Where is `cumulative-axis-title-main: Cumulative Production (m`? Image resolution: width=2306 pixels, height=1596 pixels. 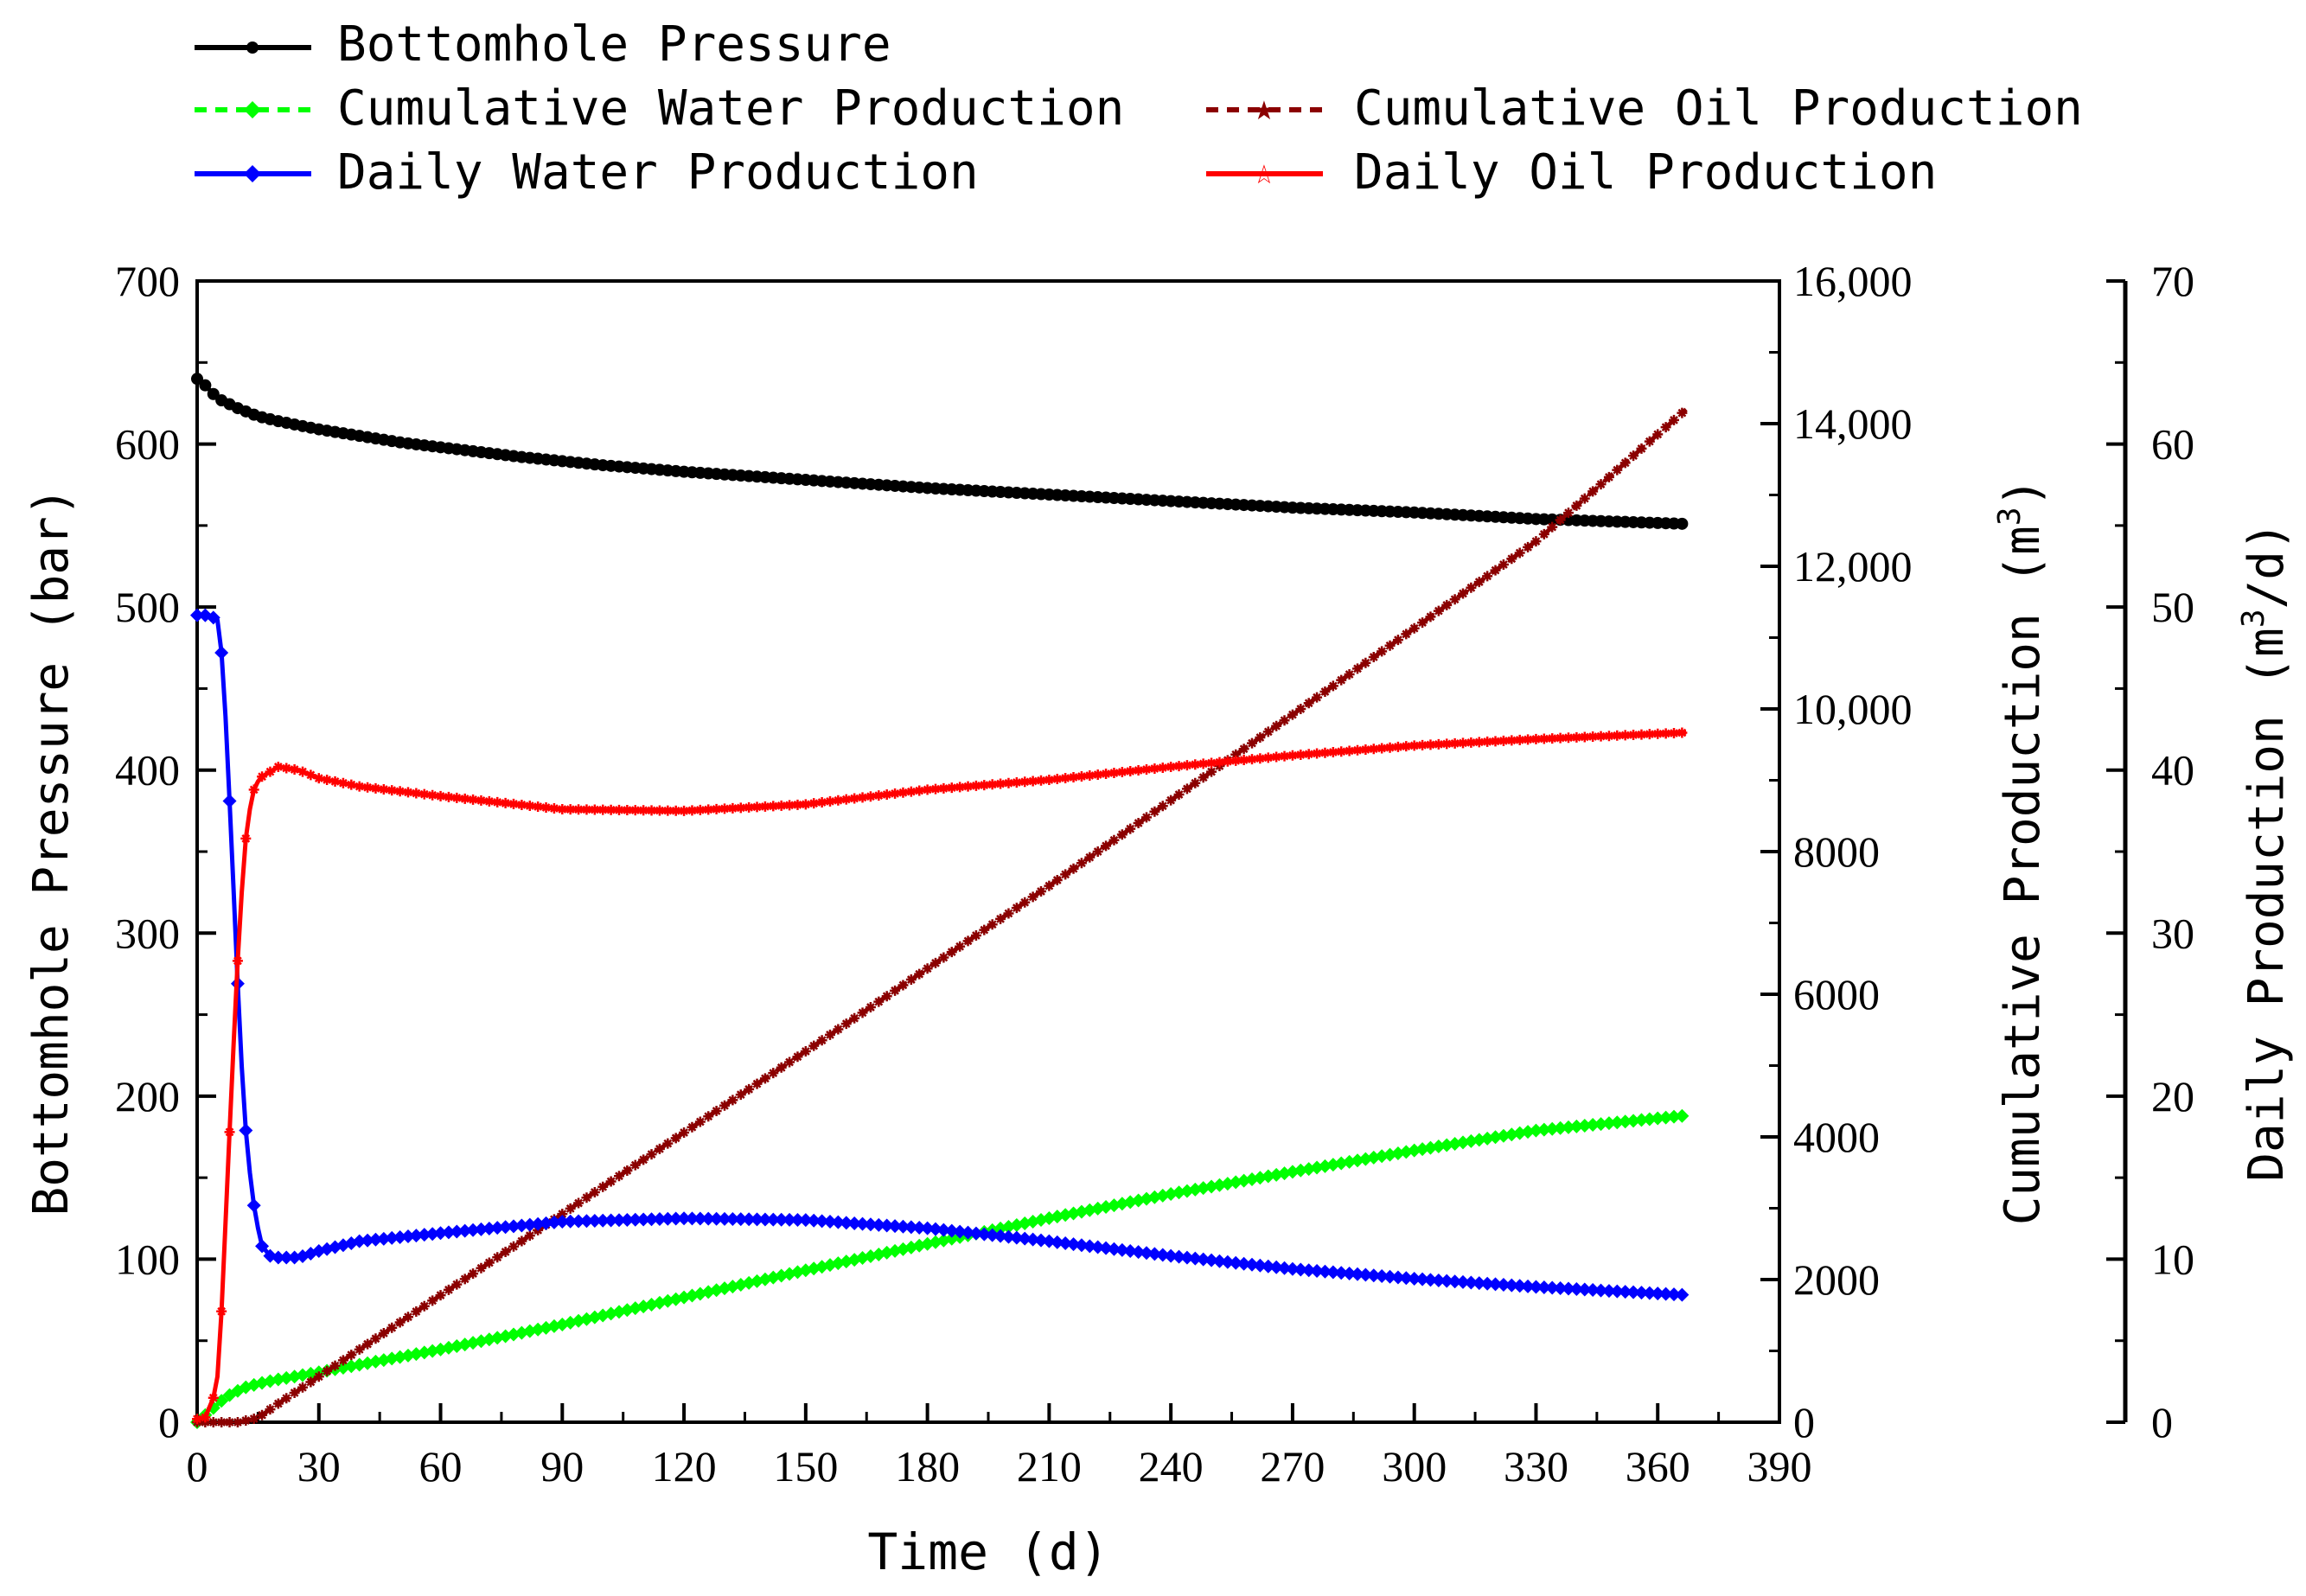 cumulative-axis-title-main: Cumulative Production (m is located at coordinates (2023, 875).